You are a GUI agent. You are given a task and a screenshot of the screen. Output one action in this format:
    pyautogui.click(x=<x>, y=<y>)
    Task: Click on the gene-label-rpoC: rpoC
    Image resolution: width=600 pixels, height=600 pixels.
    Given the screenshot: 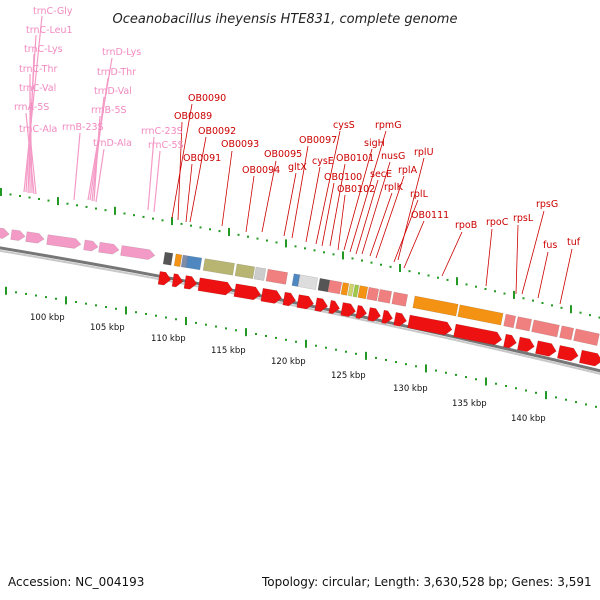 What is the action you would take?
    pyautogui.click(x=497, y=222)
    